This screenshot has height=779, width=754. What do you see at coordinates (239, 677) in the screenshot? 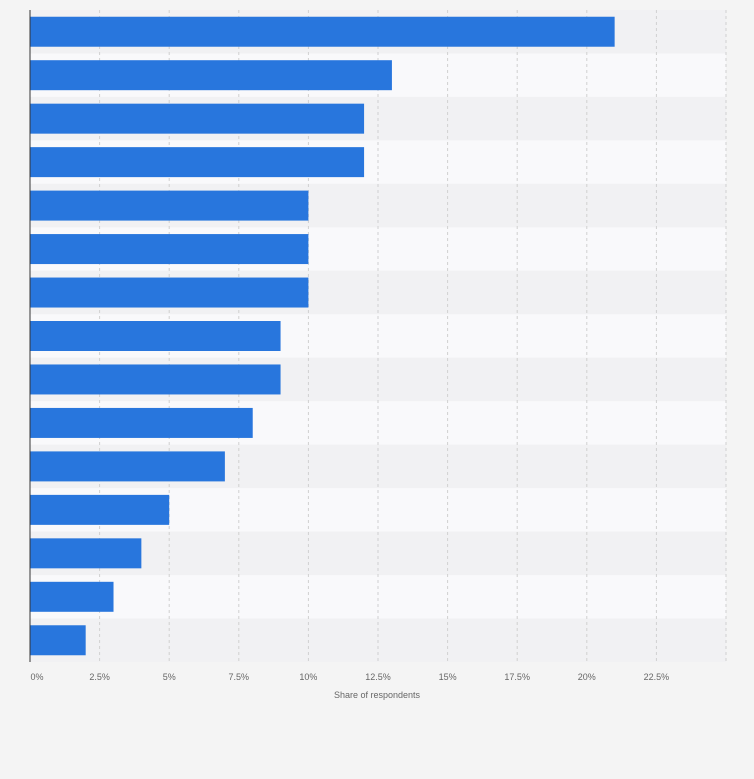
I see `x-tick-label: 7.5%` at bounding box center [239, 677].